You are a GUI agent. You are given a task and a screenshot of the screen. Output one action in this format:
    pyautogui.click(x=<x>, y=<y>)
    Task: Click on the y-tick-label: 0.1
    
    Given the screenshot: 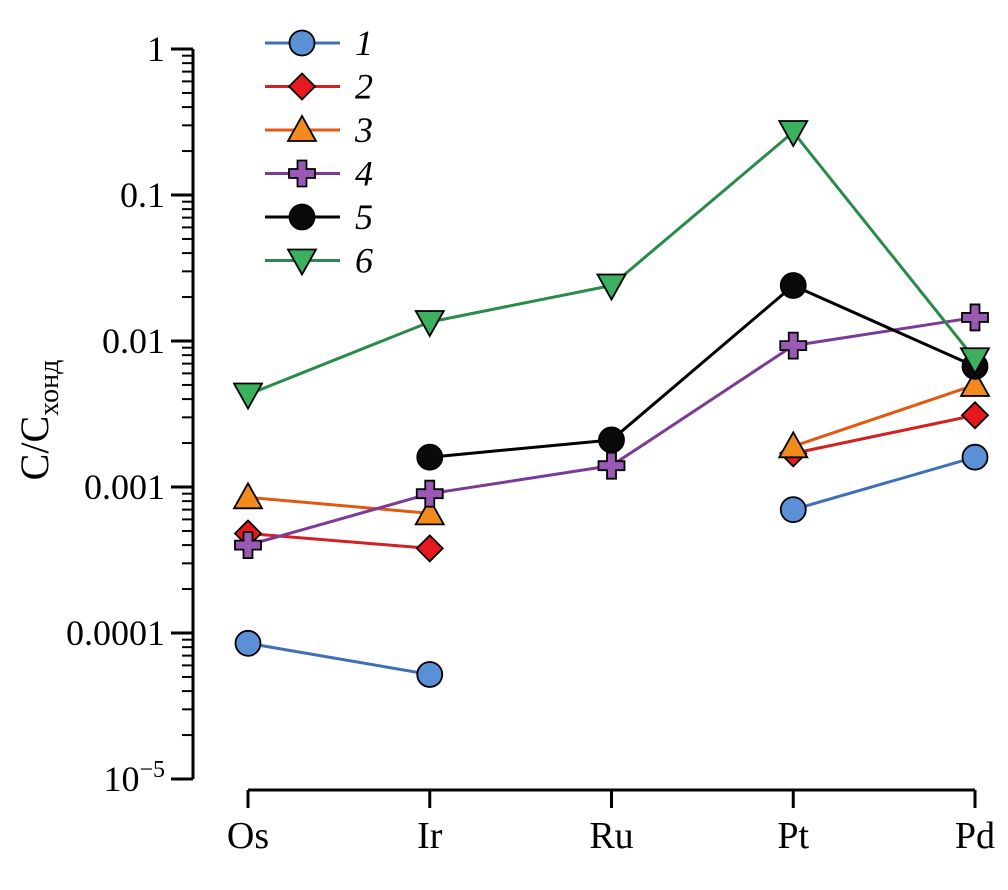 What is the action you would take?
    pyautogui.click(x=142, y=195)
    